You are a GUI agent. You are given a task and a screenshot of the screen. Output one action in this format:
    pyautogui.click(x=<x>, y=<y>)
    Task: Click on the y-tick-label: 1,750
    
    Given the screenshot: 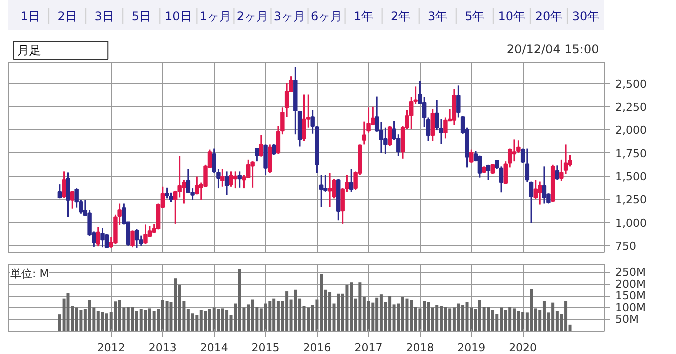 What is the action you would take?
    pyautogui.click(x=631, y=153)
    